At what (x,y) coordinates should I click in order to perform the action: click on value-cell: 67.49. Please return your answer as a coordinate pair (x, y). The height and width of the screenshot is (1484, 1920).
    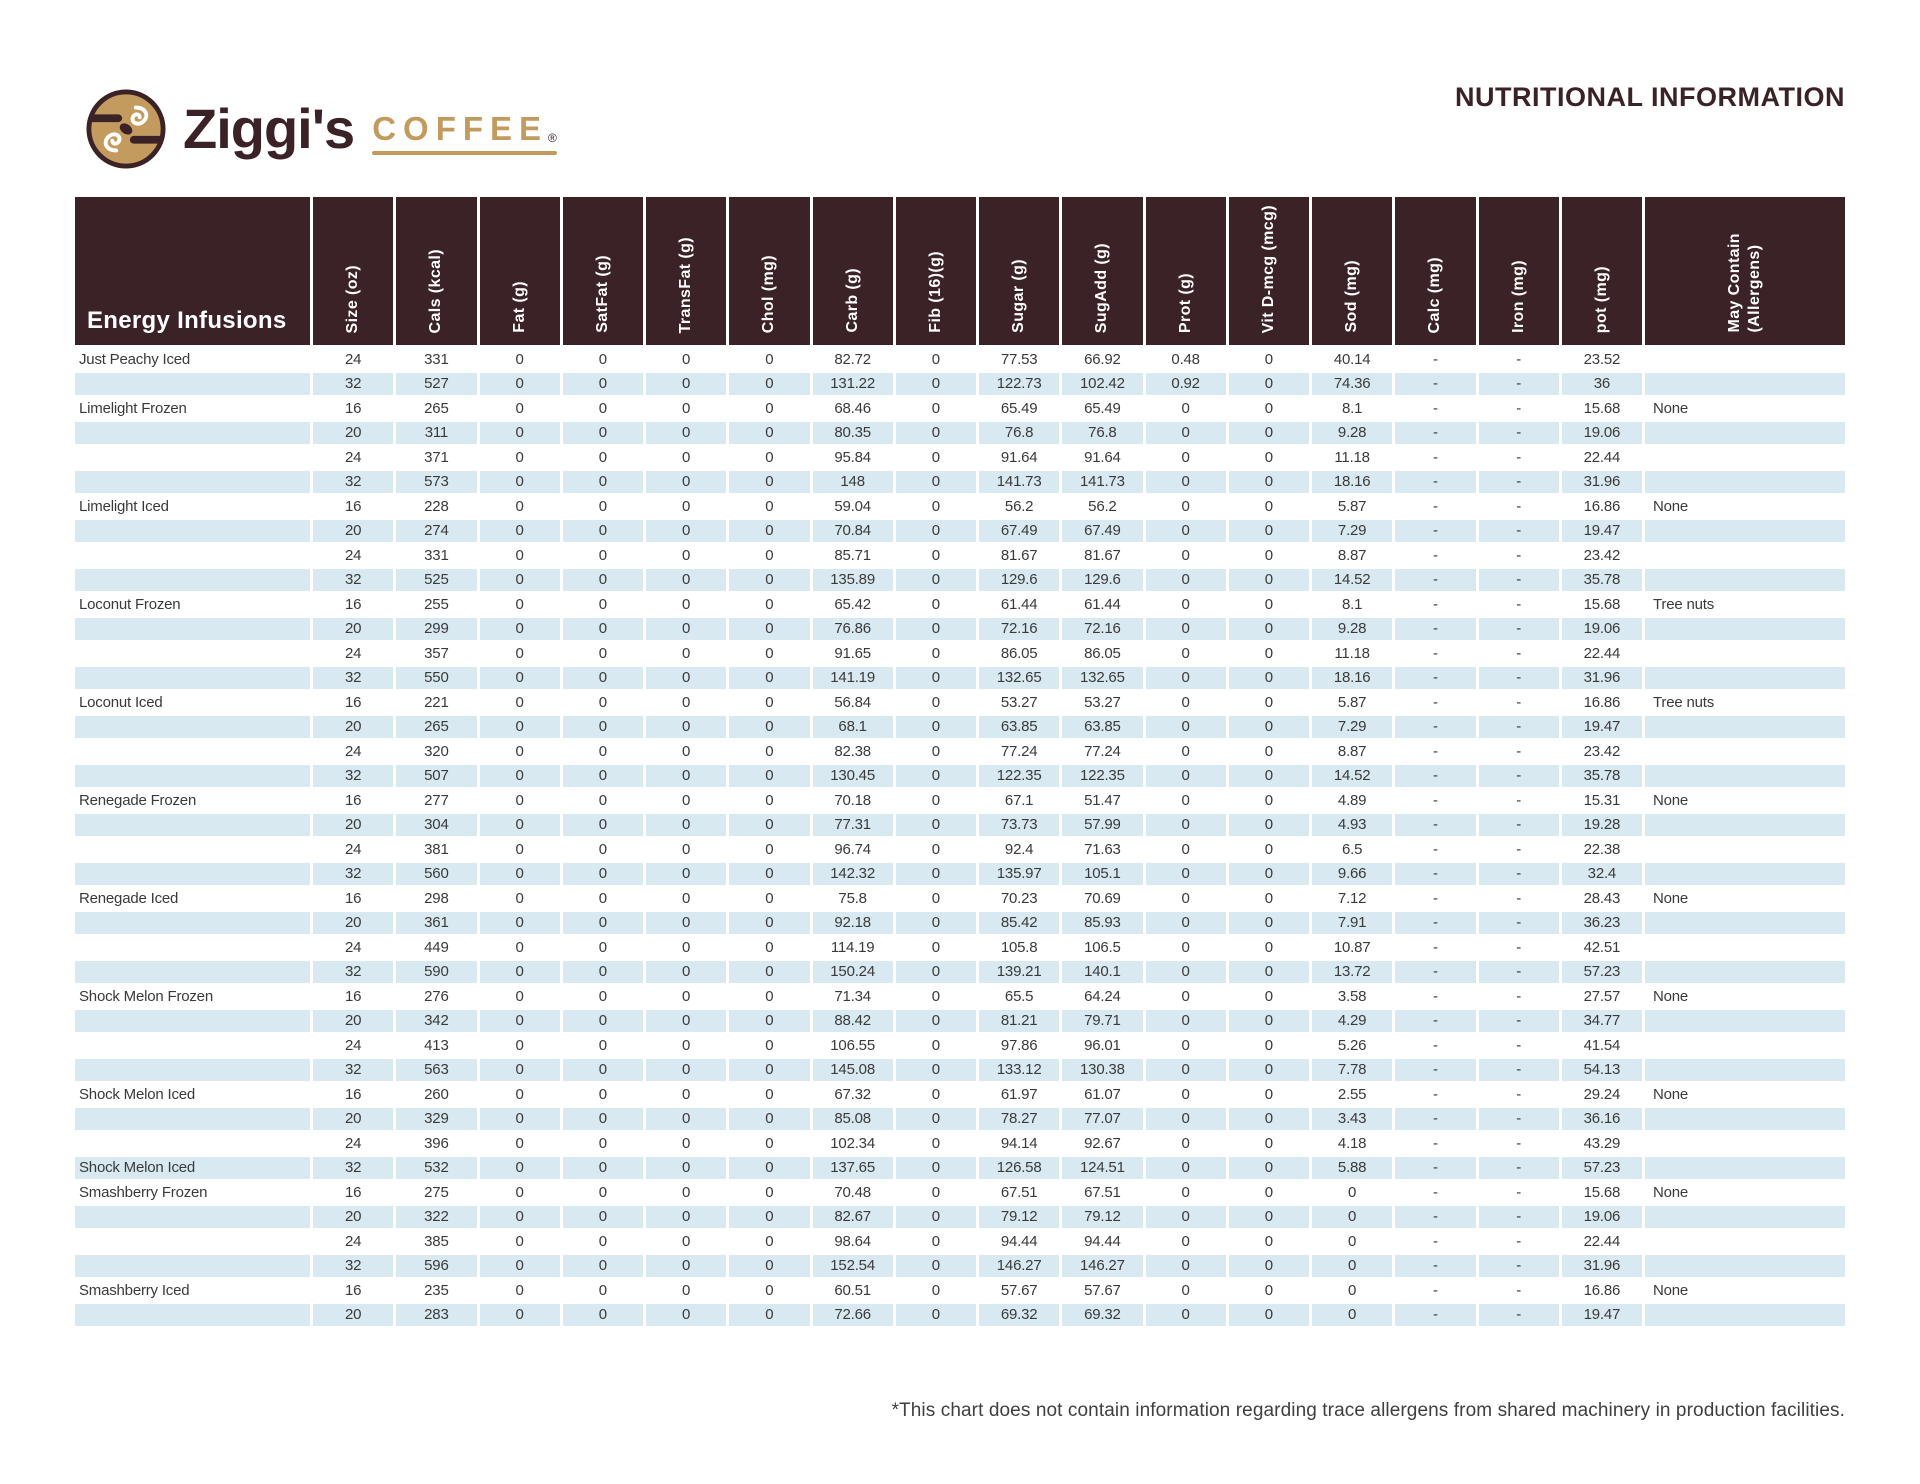
    Looking at the image, I should click on (1102, 530).